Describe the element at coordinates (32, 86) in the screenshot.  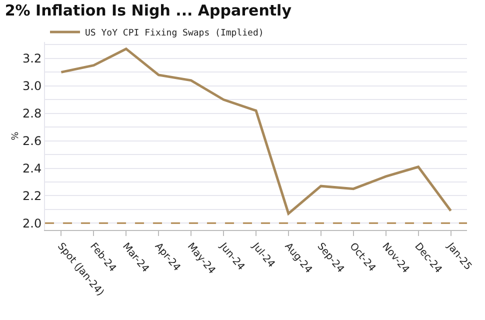
I see `y-tick-label: 3.0` at that location.